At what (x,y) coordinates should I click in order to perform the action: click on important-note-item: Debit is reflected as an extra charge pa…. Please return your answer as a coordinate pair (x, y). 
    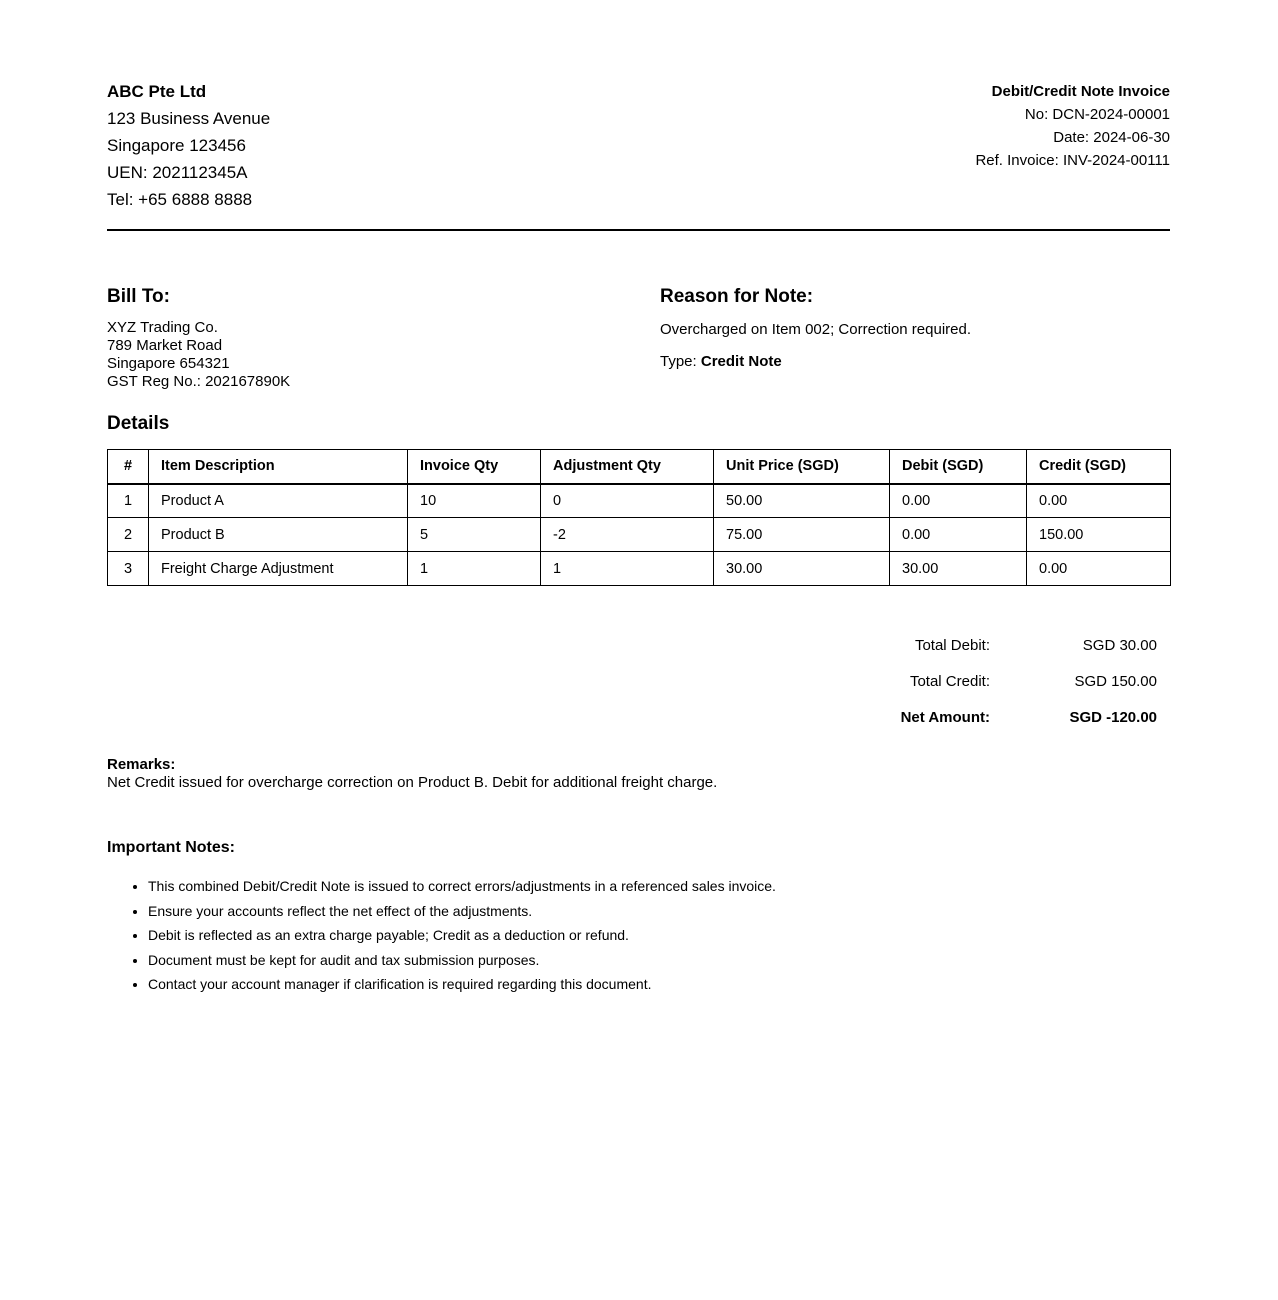
    Looking at the image, I should click on (659, 935).